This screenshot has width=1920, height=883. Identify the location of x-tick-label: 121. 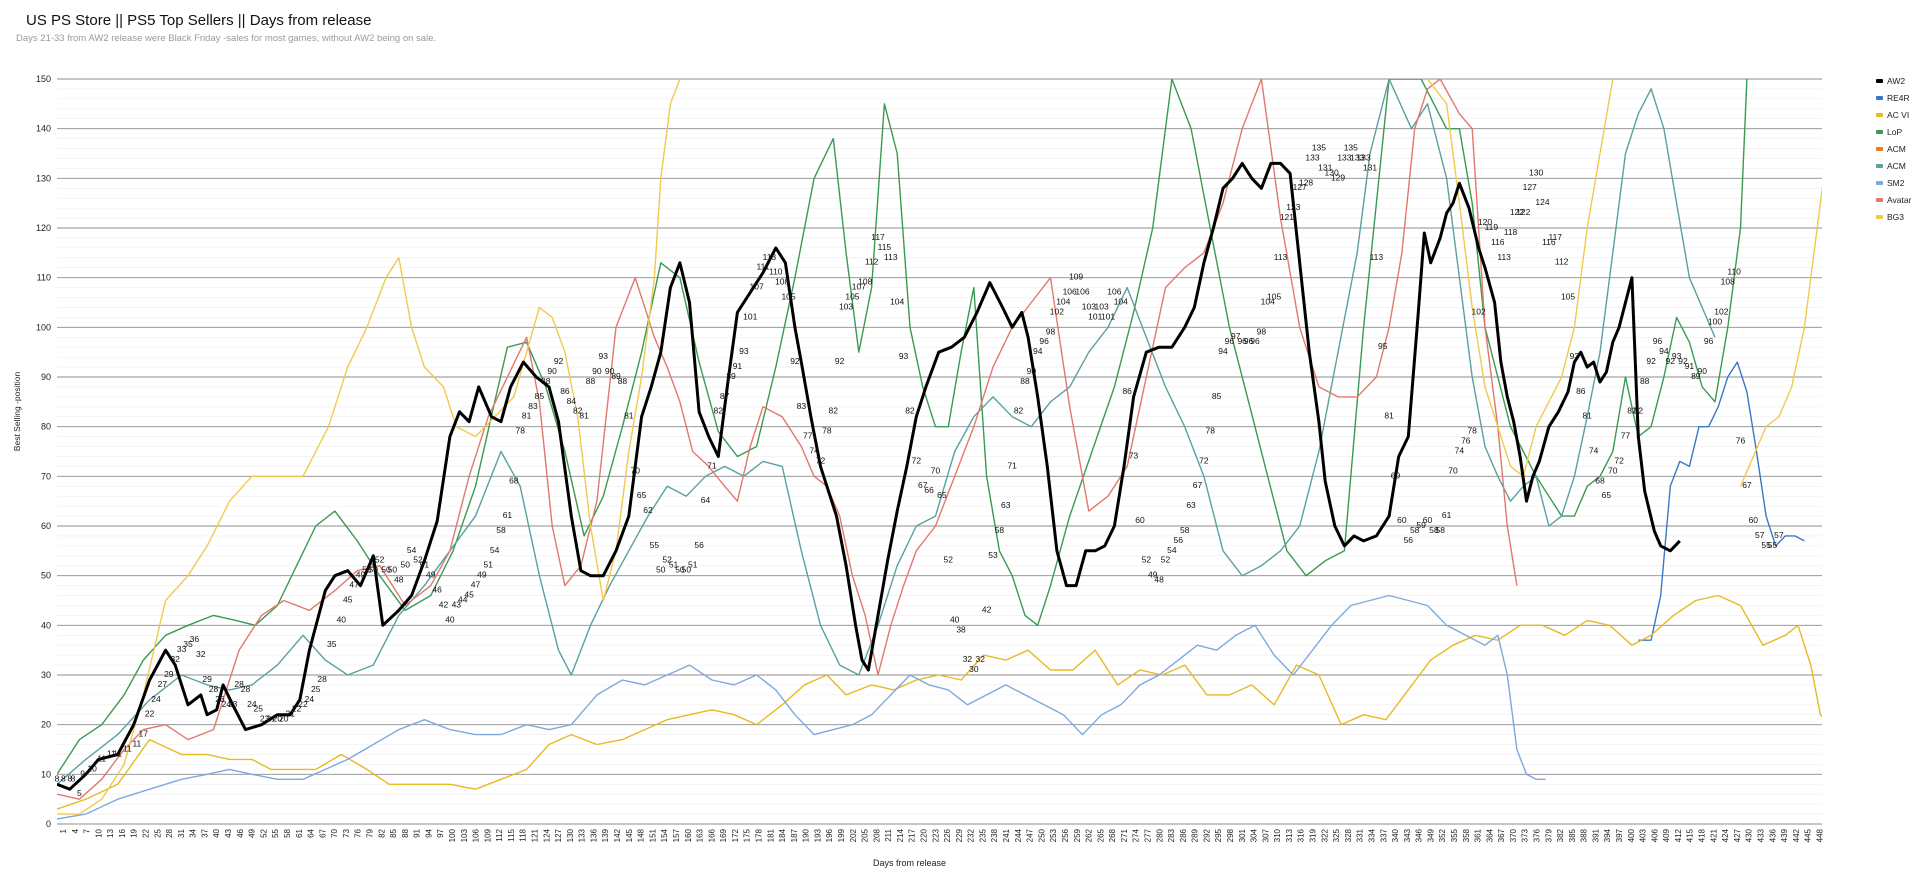
(535, 835).